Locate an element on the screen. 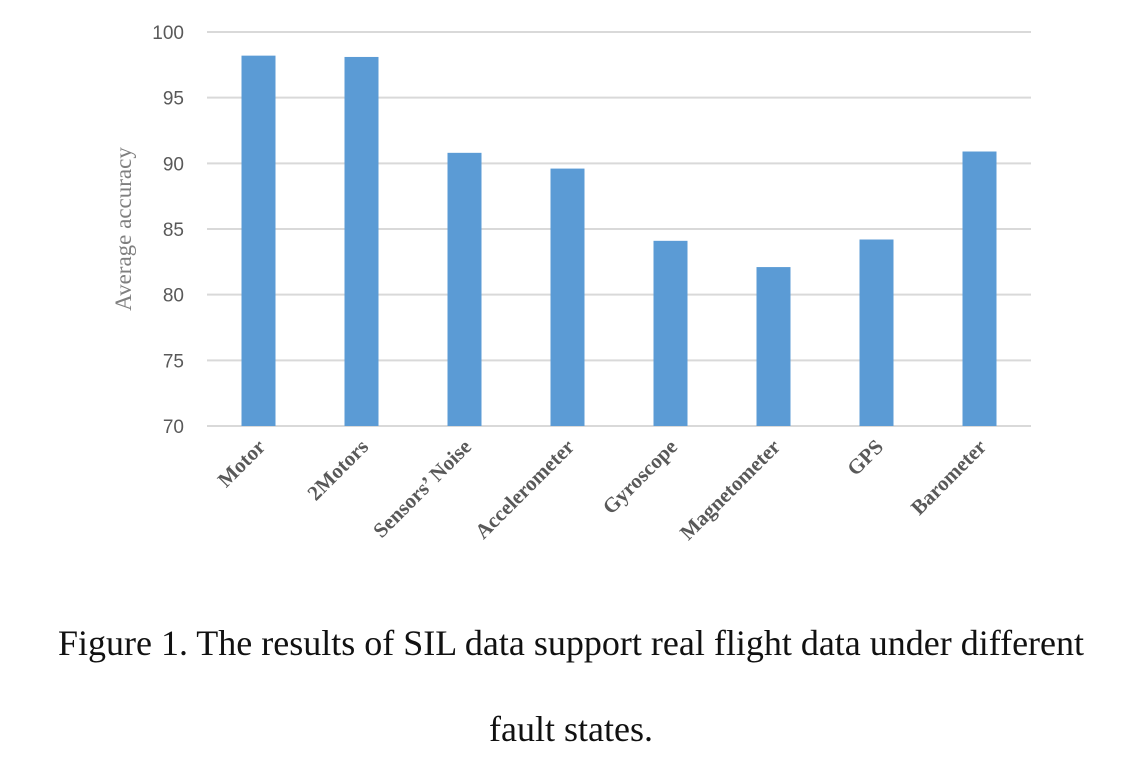 The width and height of the screenshot is (1142, 768). y-tick-label: 75 is located at coordinates (173, 361).